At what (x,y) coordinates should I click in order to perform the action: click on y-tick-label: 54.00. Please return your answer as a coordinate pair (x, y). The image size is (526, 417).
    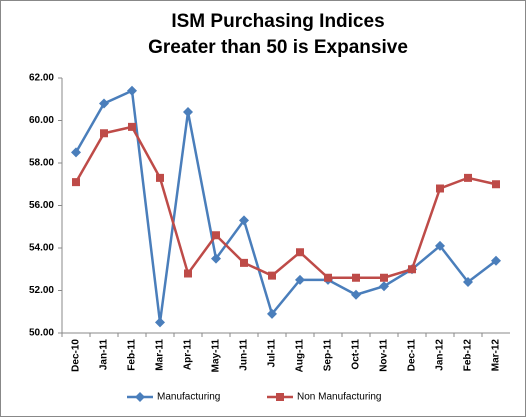
    Looking at the image, I should click on (41, 248).